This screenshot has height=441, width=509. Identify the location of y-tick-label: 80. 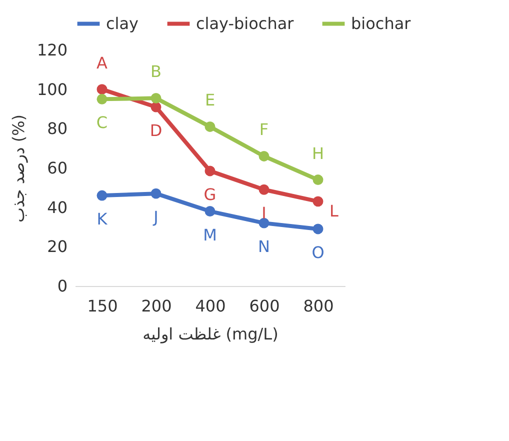
(57, 128).